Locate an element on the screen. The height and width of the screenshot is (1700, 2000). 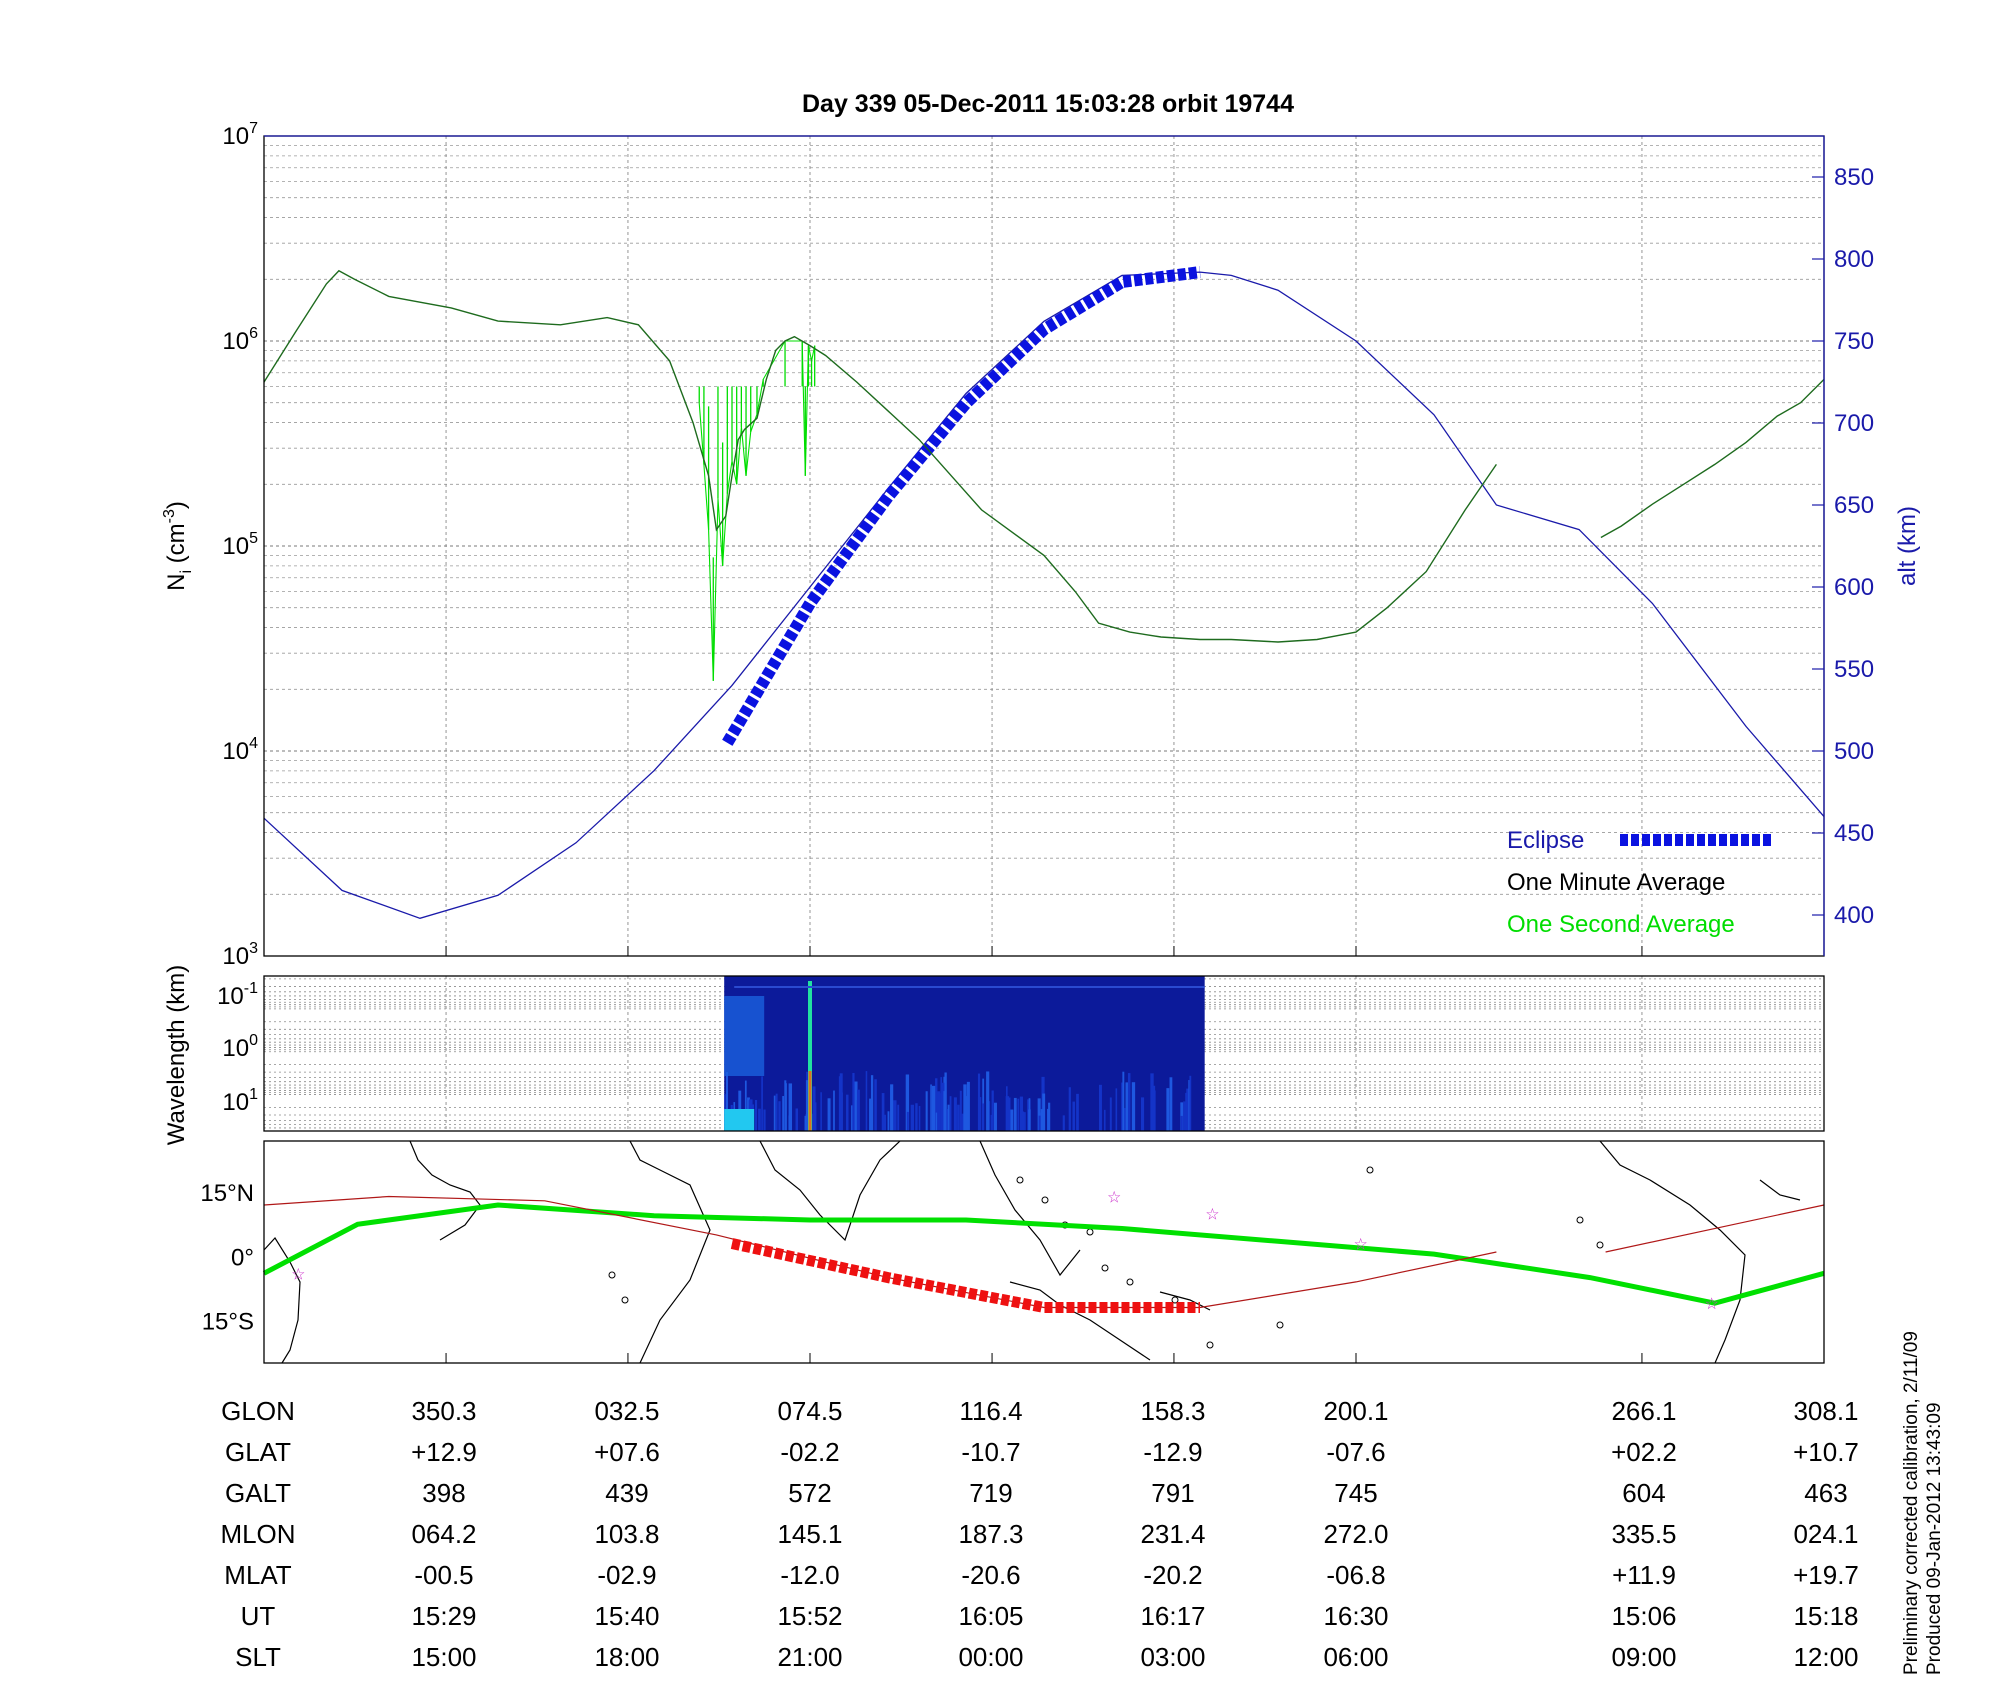
ephemeris-row-label: MLON is located at coordinates (257, 1534).